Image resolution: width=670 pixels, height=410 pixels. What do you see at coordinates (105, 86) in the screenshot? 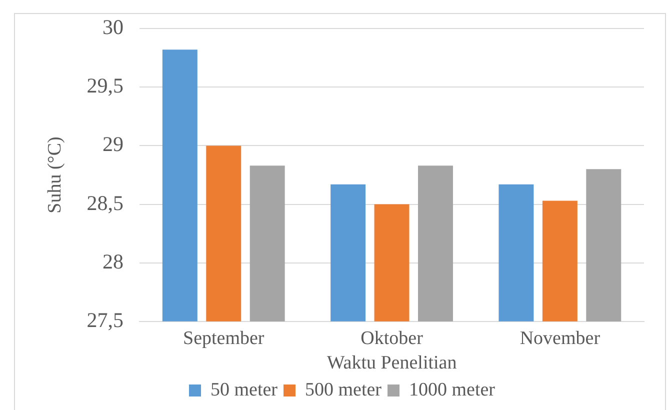
I see `y-tick-label: 29,5` at bounding box center [105, 86].